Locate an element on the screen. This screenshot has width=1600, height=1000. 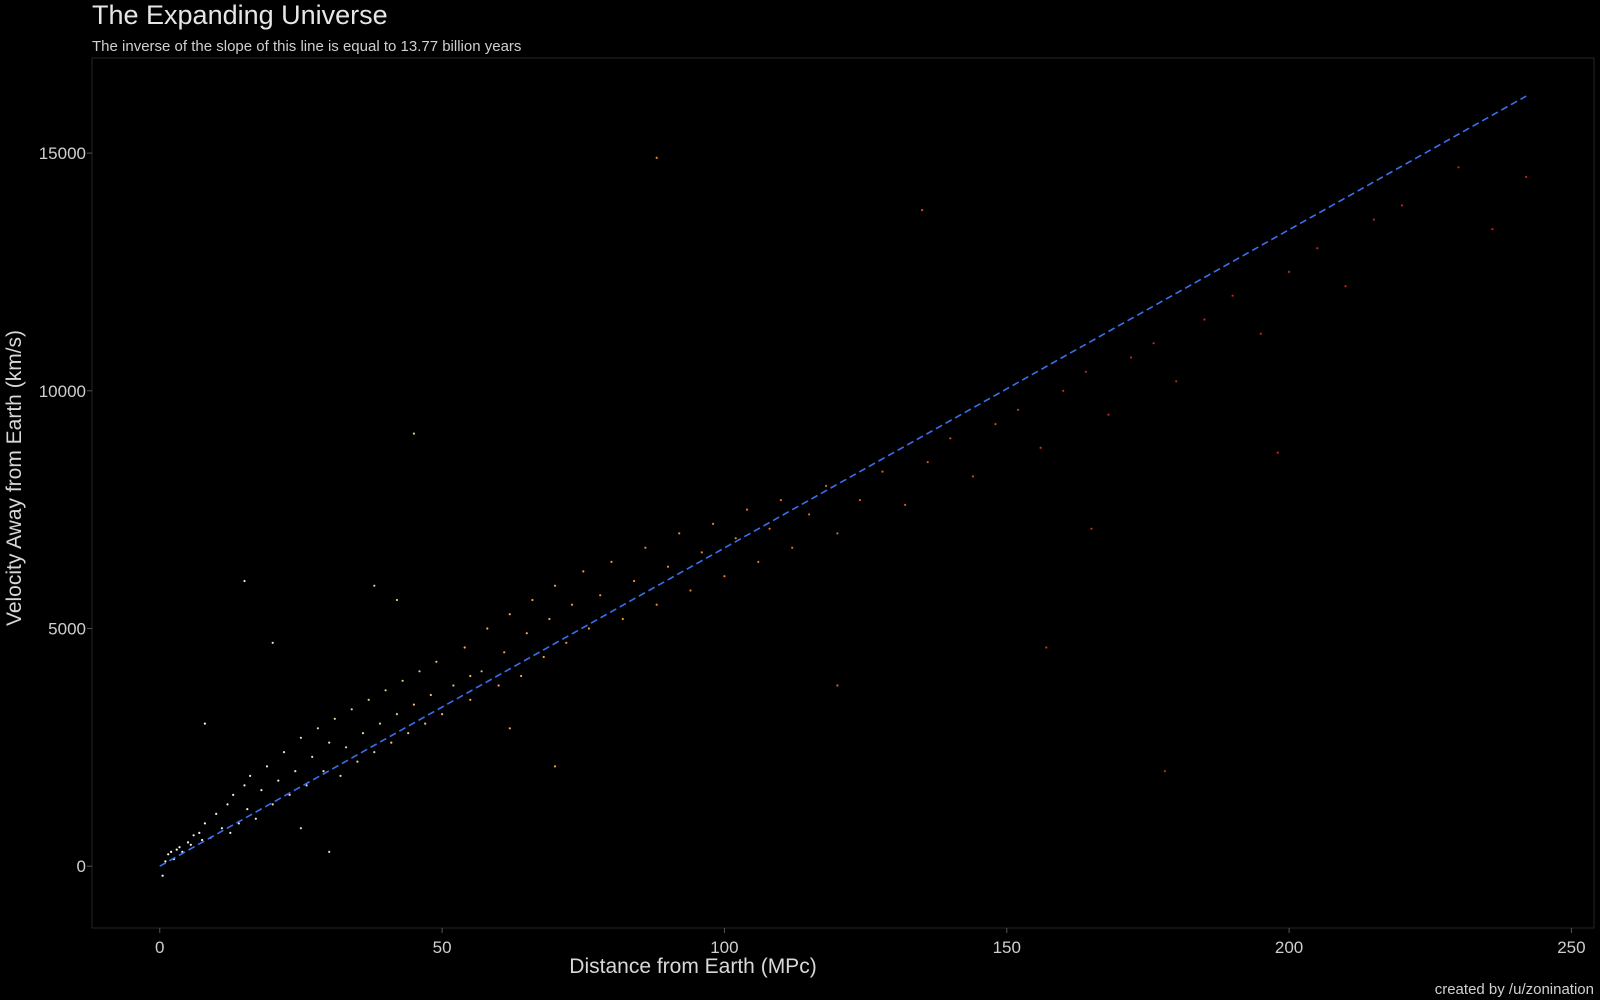
y-tick-label: 15000 is located at coordinates (62, 153).